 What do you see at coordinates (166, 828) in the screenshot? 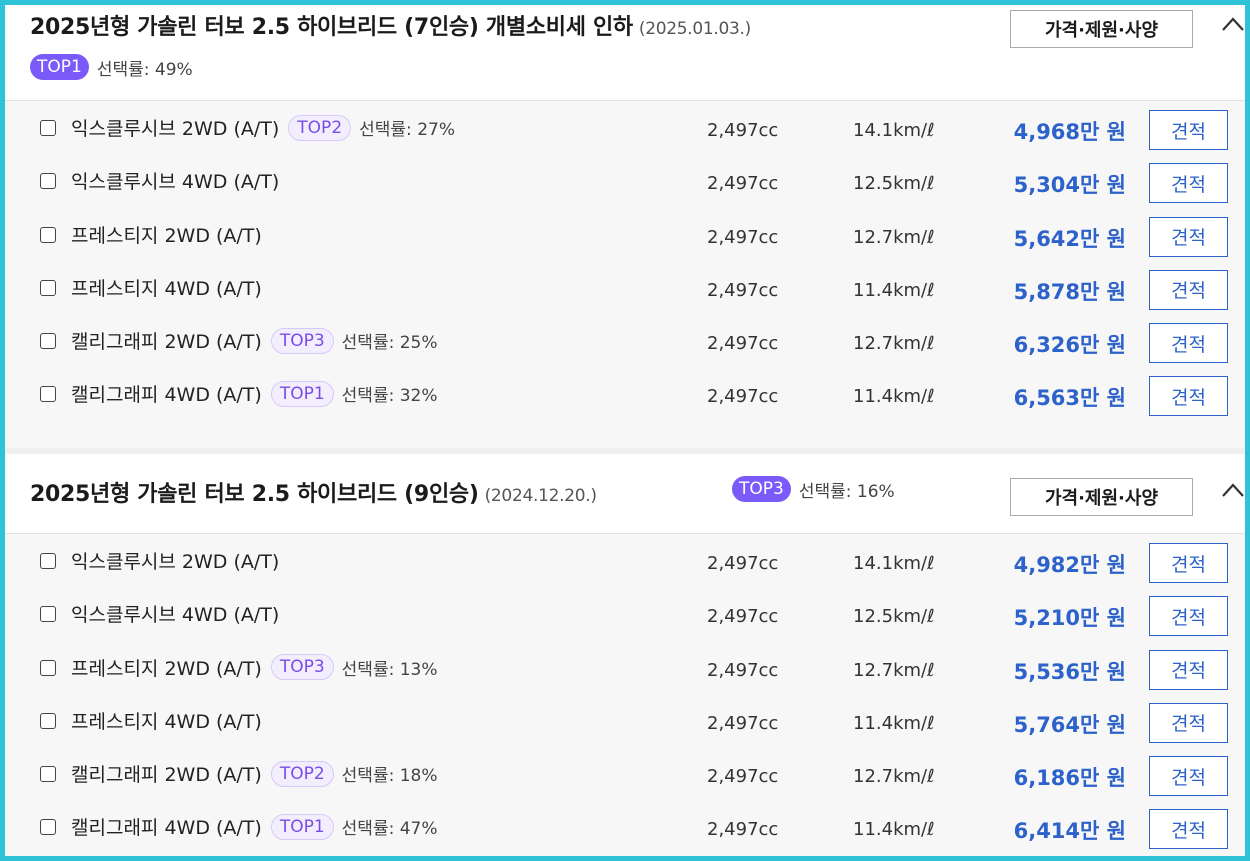
I see `trim-name: 캘리그래피 4WD (A/T)` at bounding box center [166, 828].